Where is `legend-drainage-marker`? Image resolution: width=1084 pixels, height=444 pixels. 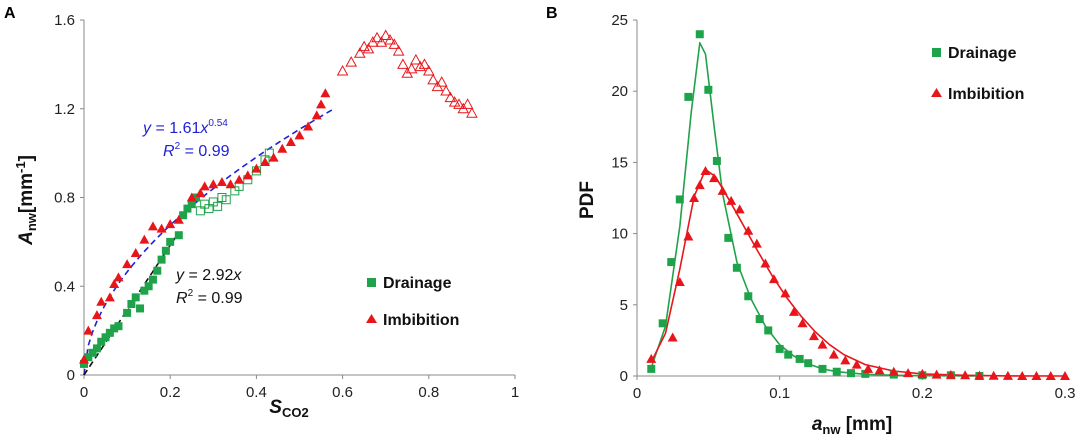 legend-drainage-marker is located at coordinates (371, 282).